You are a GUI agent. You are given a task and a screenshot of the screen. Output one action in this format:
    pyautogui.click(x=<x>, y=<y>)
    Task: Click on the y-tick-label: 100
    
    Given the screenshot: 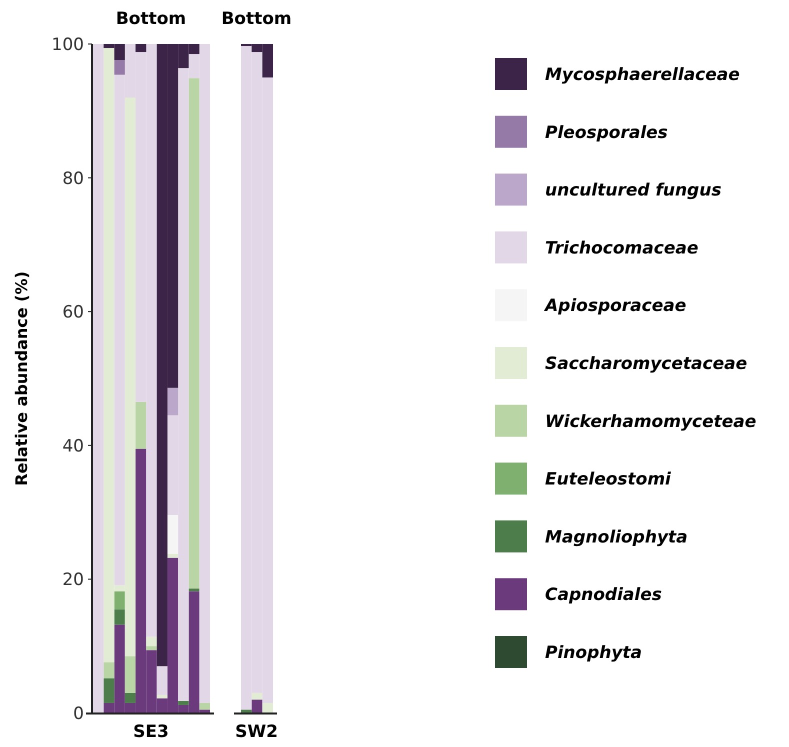 What is the action you would take?
    pyautogui.click(x=68, y=44)
    